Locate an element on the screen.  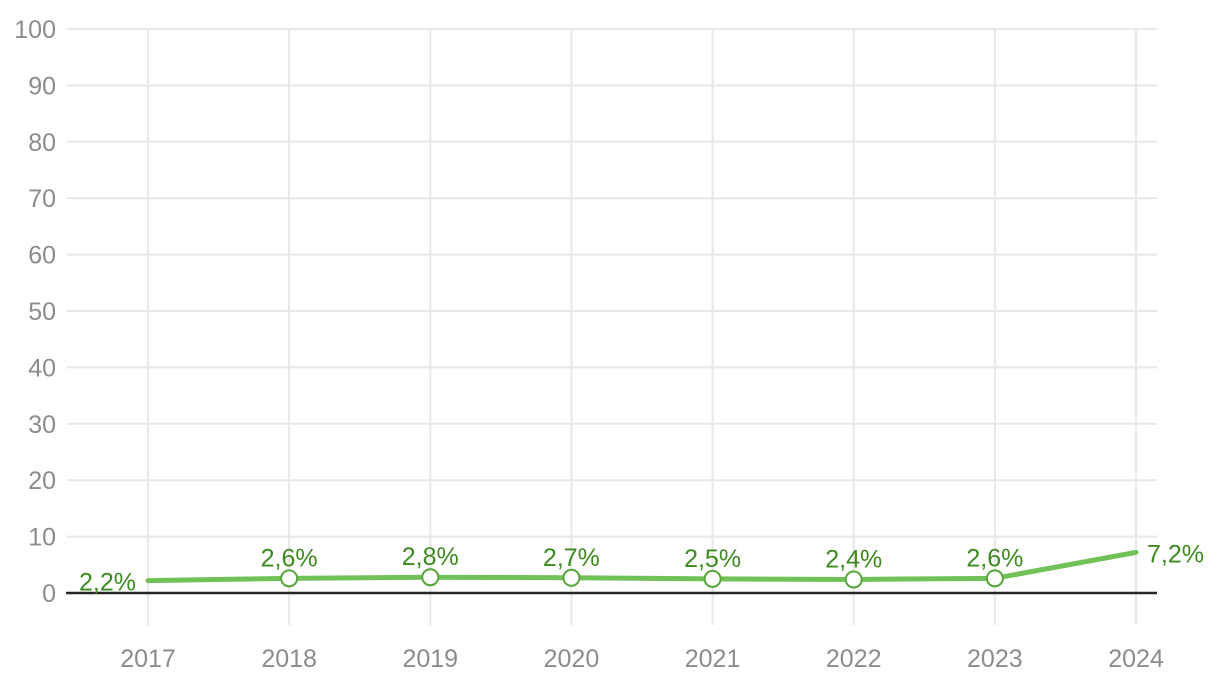
y-tick-label: 60 is located at coordinates (42, 256).